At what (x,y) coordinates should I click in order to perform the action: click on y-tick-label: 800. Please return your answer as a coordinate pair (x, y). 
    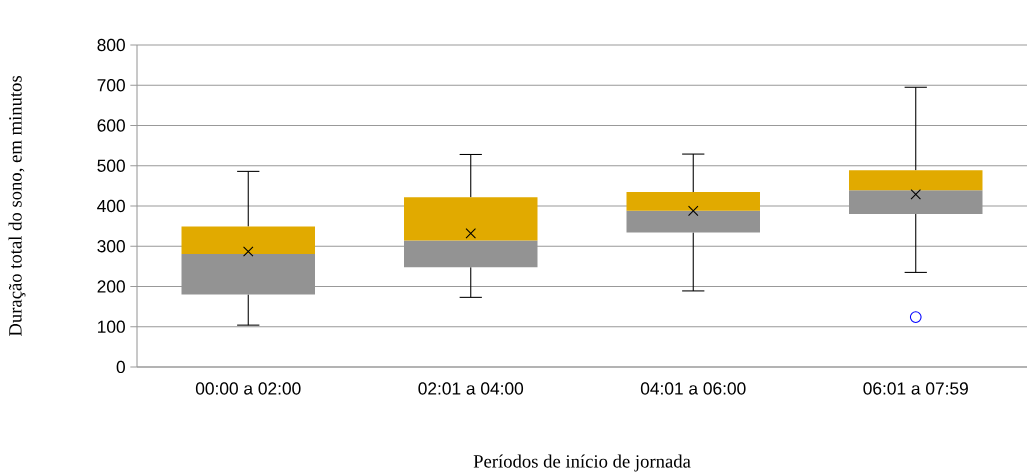
    Looking at the image, I should click on (111, 45).